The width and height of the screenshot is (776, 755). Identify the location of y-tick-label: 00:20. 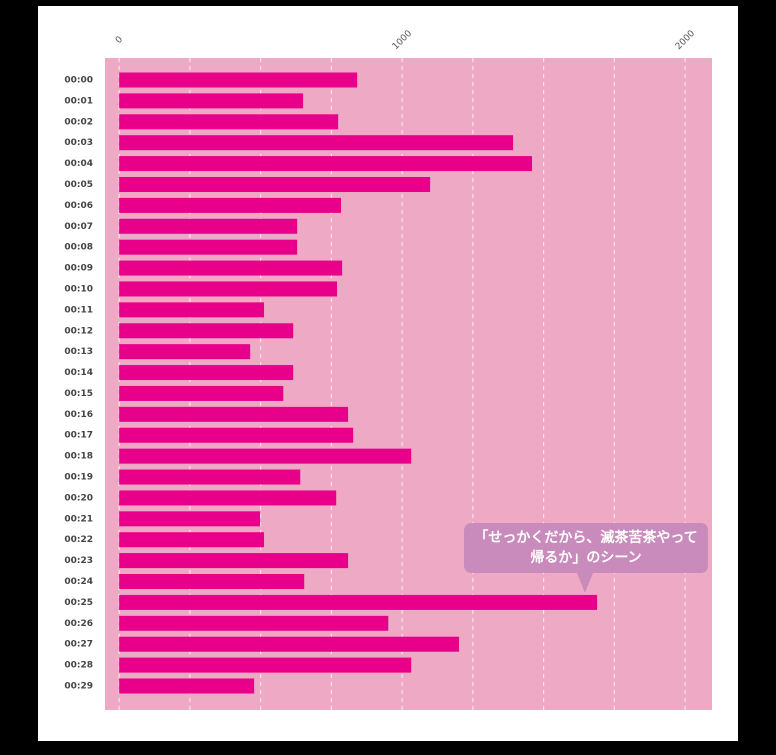
(78, 498).